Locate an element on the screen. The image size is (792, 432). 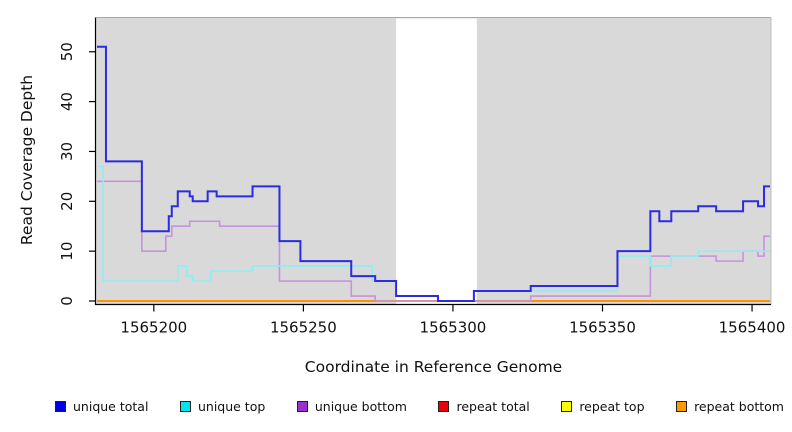
legend-item-repeat-bottom: repeat bottom is located at coordinates (730, 406).